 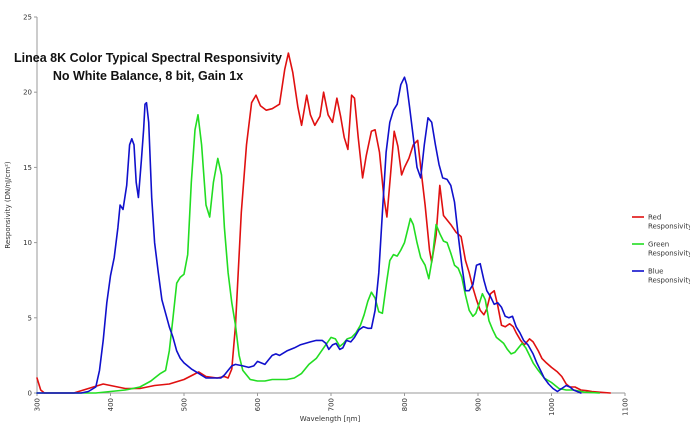 I want to click on x-tick-label: 700, so click(x=332, y=404).